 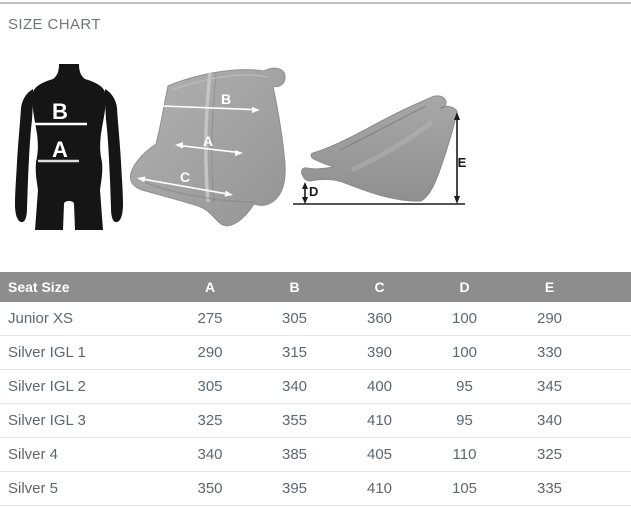 What do you see at coordinates (464, 287) in the screenshot?
I see `col-header-d: D` at bounding box center [464, 287].